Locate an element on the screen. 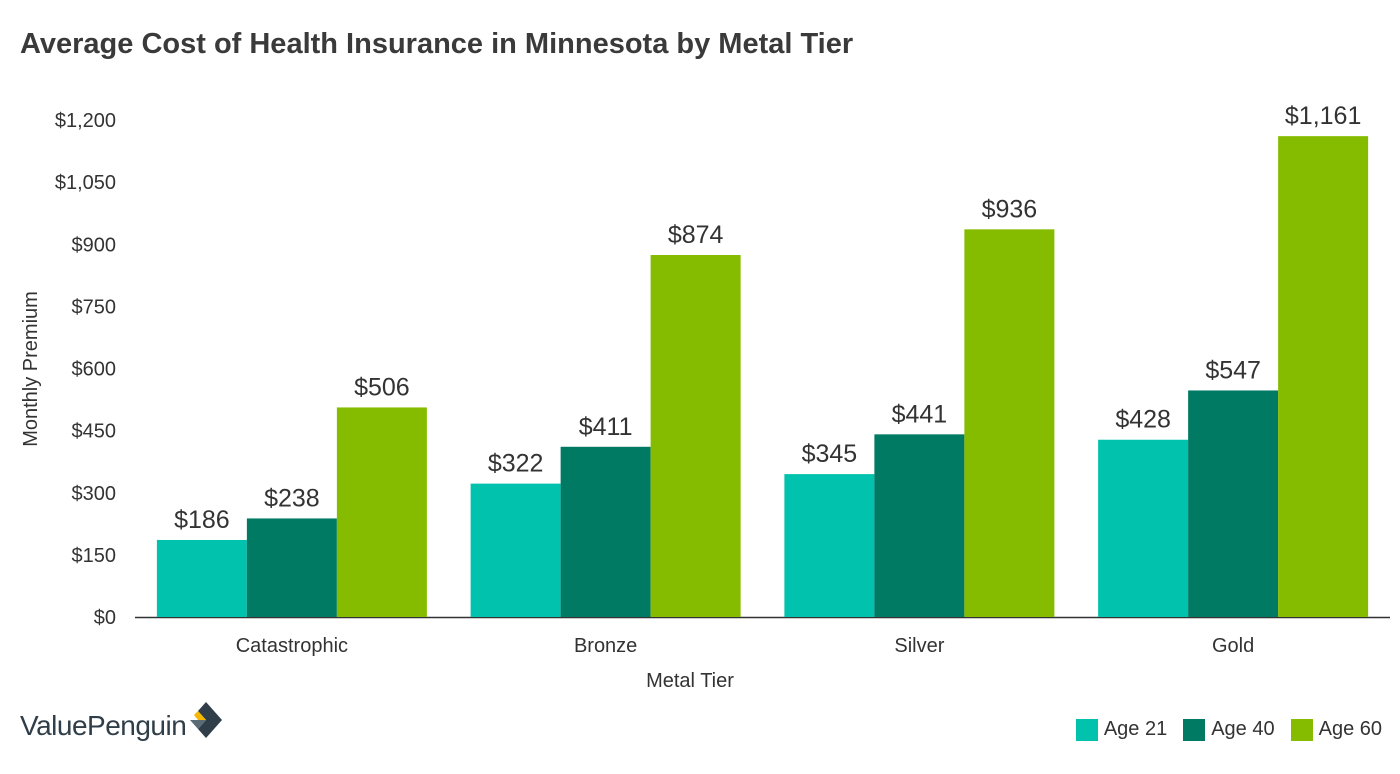  data-label: $441 is located at coordinates (920, 414).